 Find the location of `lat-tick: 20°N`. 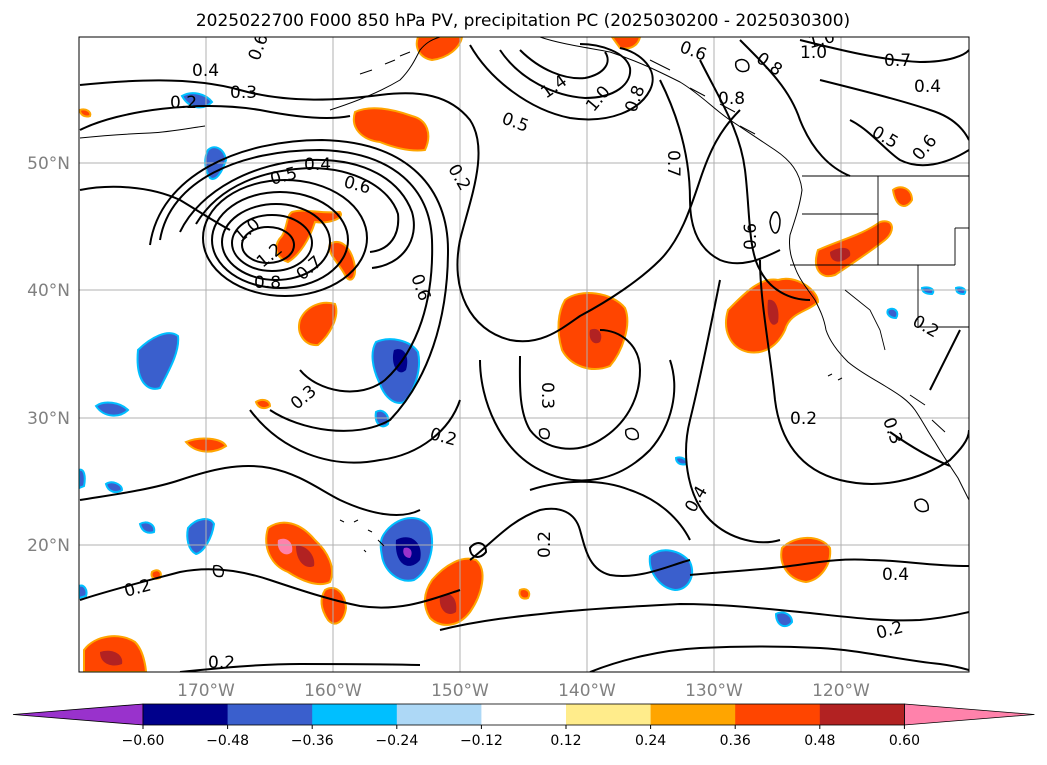

lat-tick: 20°N is located at coordinates (48, 546).